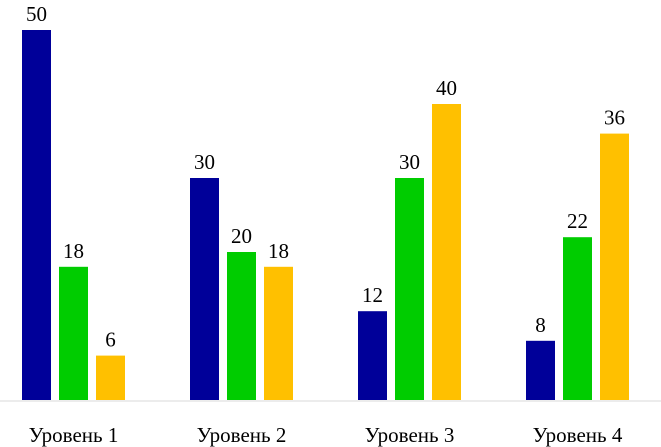 This screenshot has height=447, width=661. I want to click on data-label-4-series-1: 8, so click(540, 325).